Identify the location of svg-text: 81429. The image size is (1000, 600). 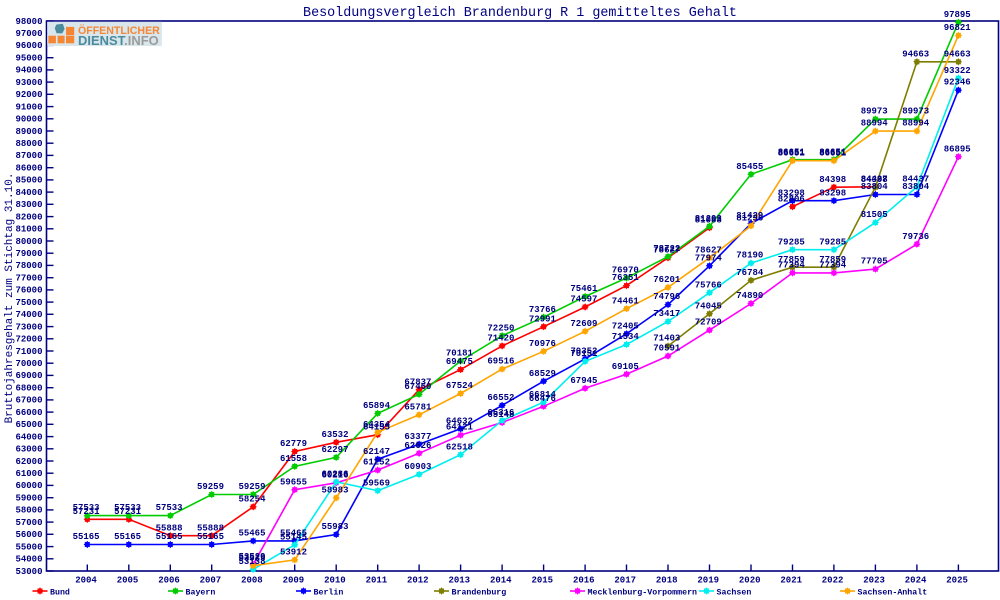
(749, 216).